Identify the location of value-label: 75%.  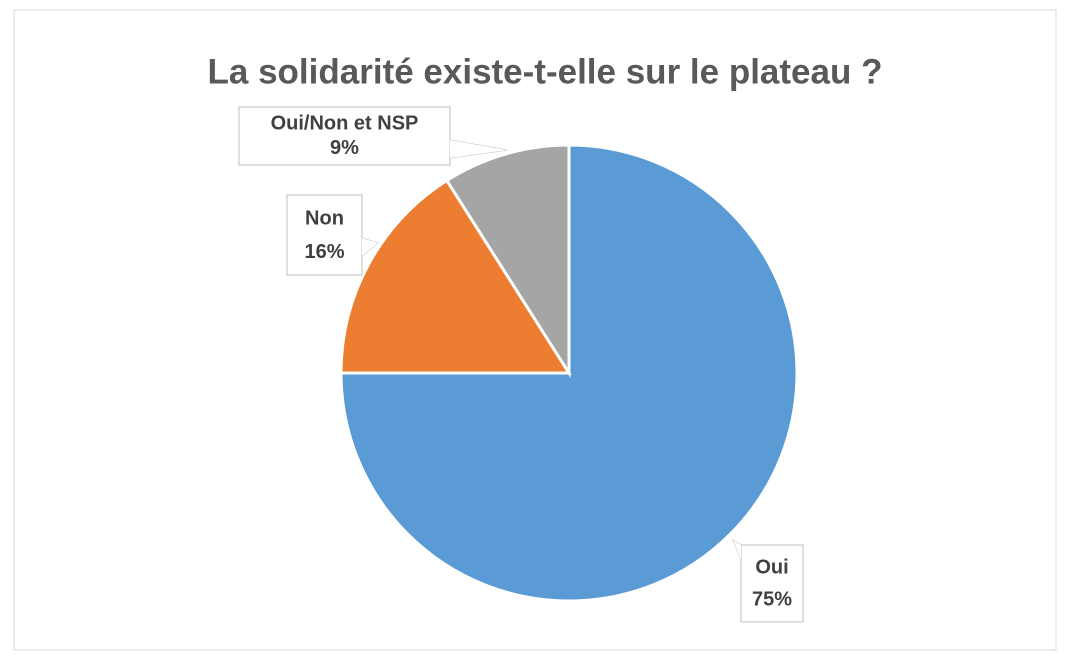
(772, 600).